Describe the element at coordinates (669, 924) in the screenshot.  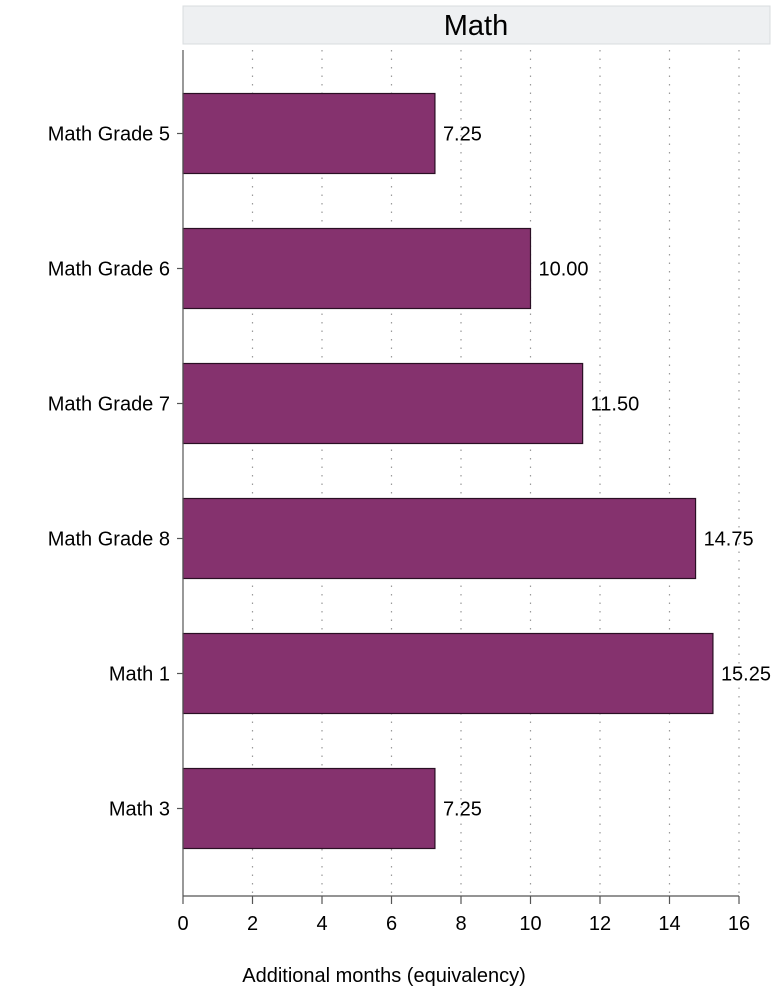
I see `x-tick-label: 14` at that location.